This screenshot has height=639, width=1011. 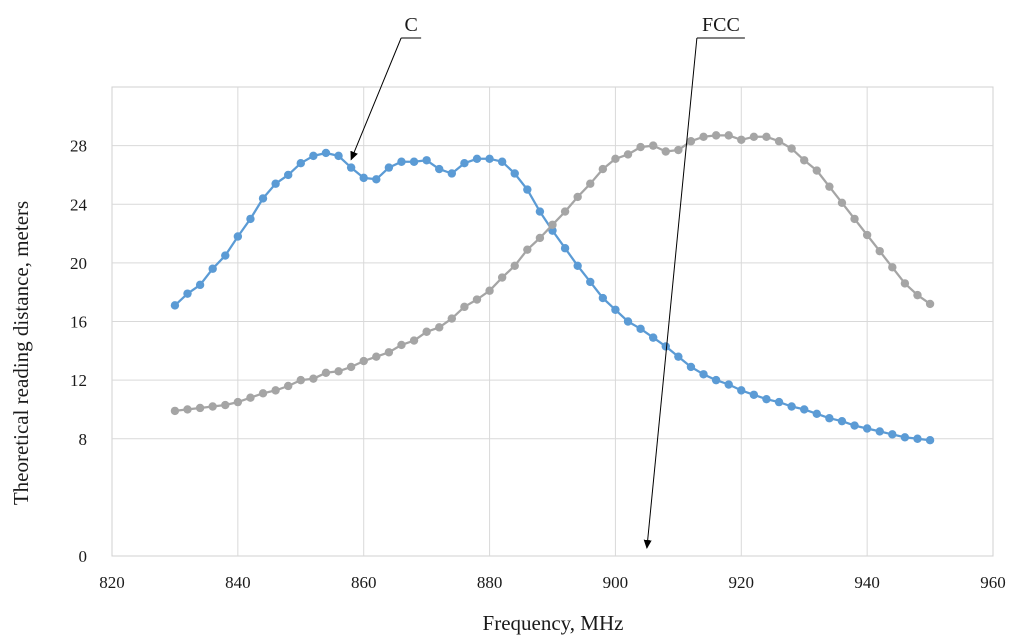 What do you see at coordinates (553, 623) in the screenshot?
I see `x-axis-title: Frequency, MHz` at bounding box center [553, 623].